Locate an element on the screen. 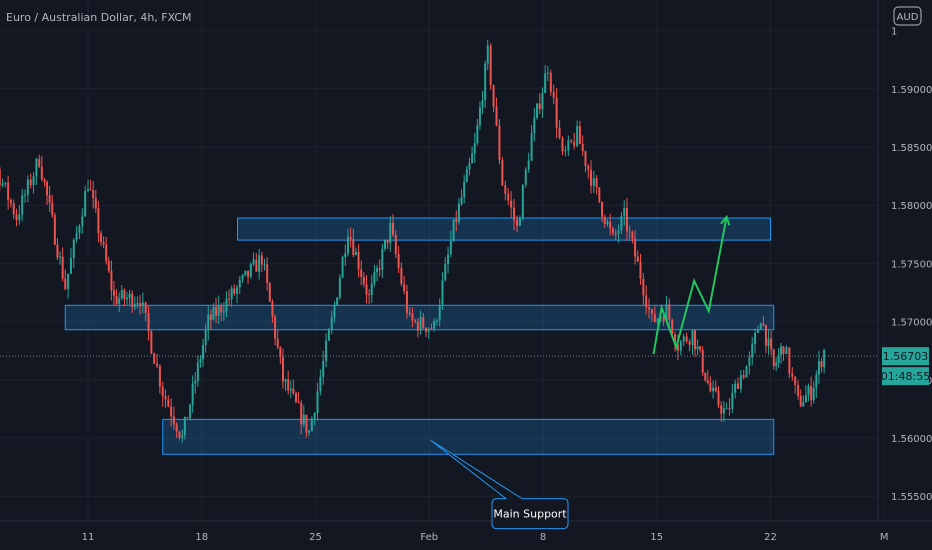  main-support-callout: Main Support is located at coordinates (499, 484).